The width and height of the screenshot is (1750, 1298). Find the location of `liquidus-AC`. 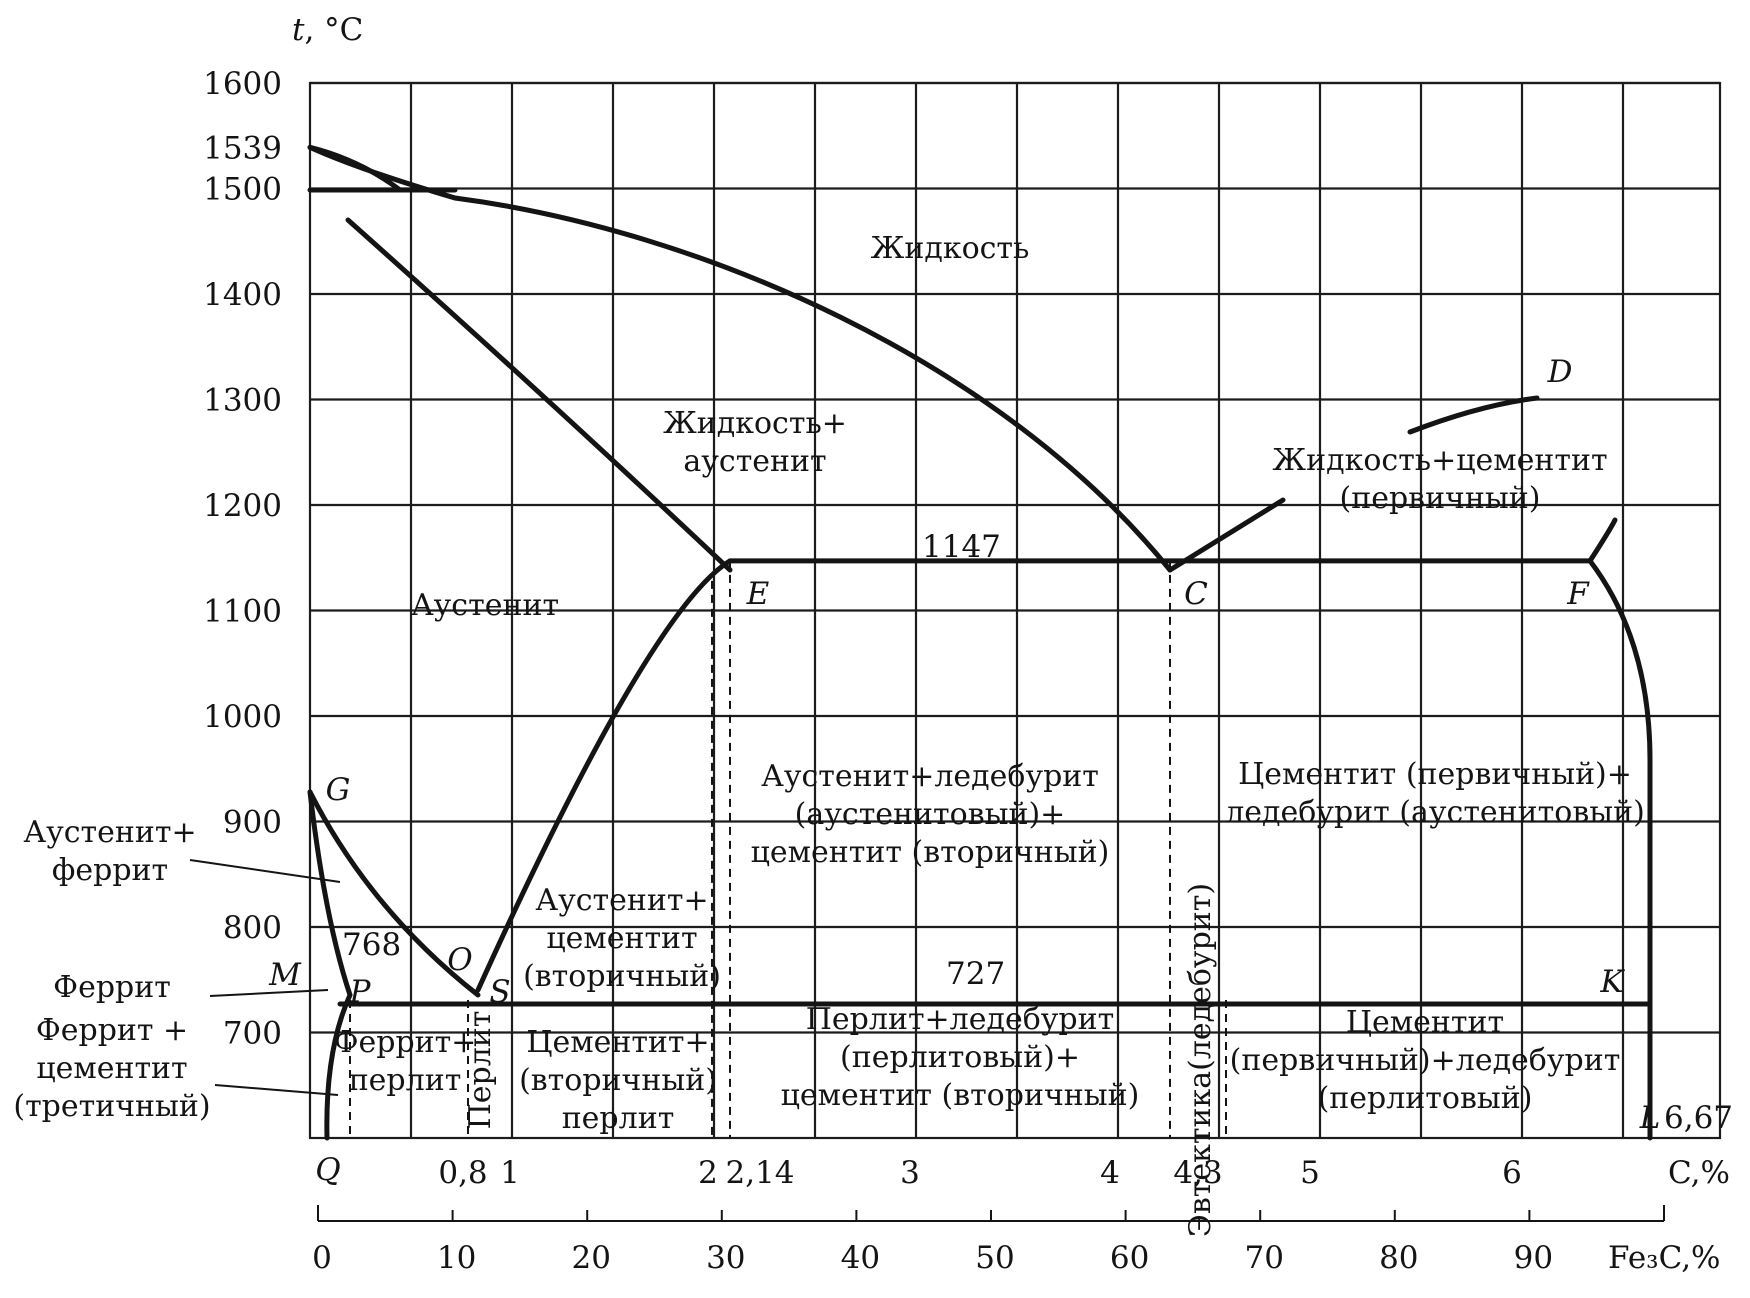

liquidus-AC is located at coordinates (812, 384).